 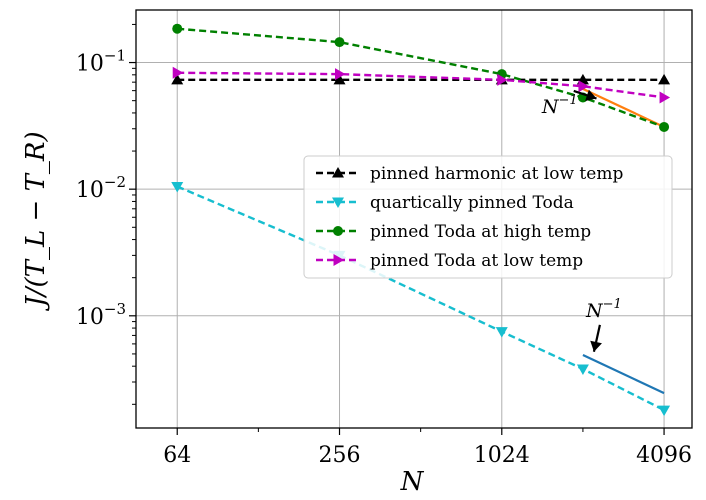 I want to click on annotation-layer: N−1 N−1, so click(x=581, y=221).